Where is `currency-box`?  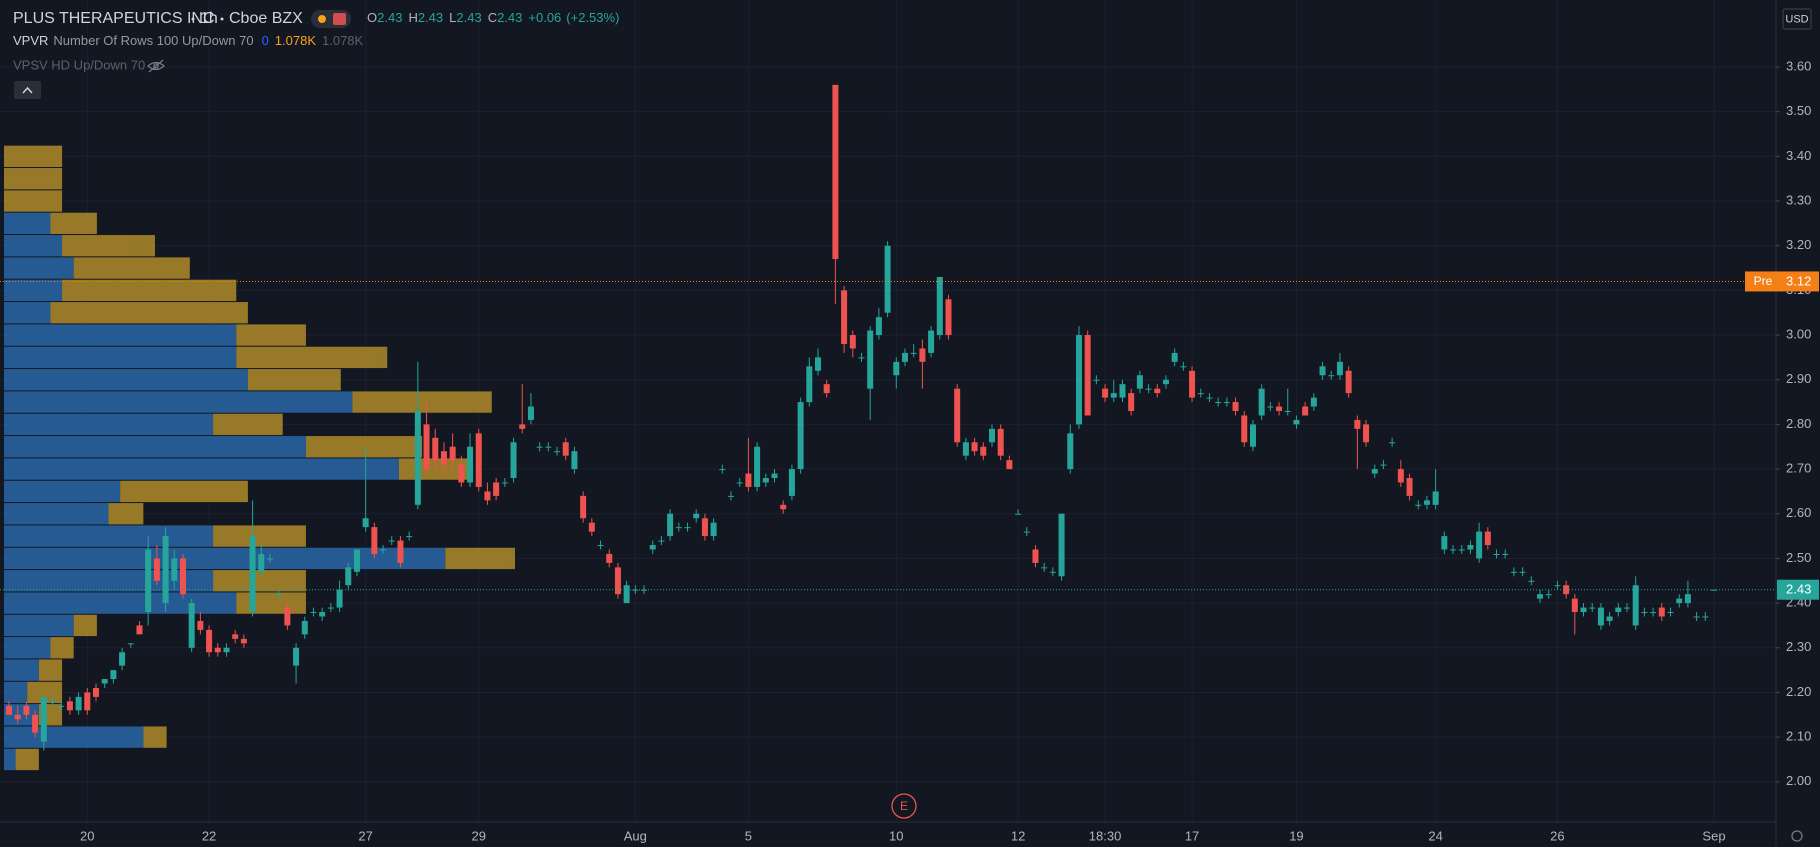 currency-box is located at coordinates (1797, 19).